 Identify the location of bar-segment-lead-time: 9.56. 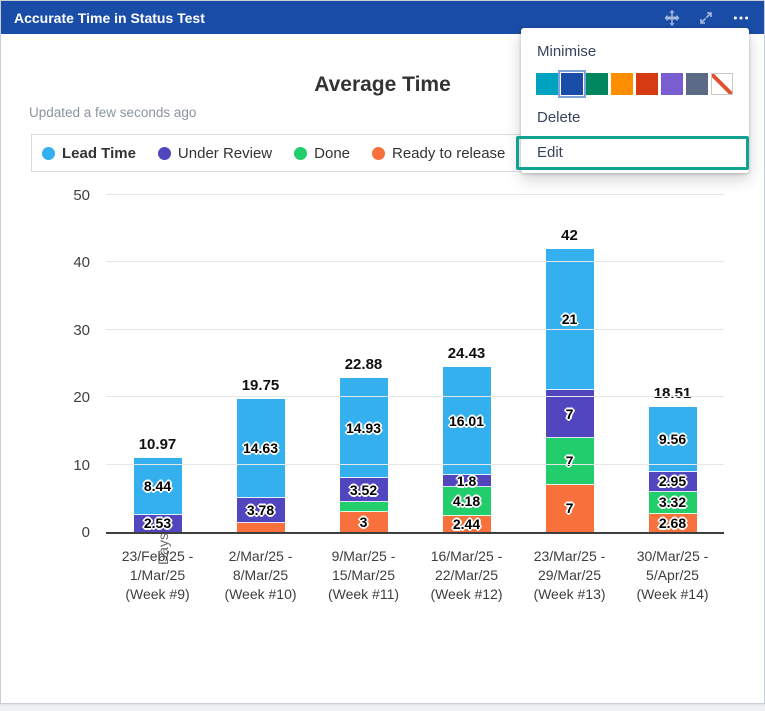
(672, 439).